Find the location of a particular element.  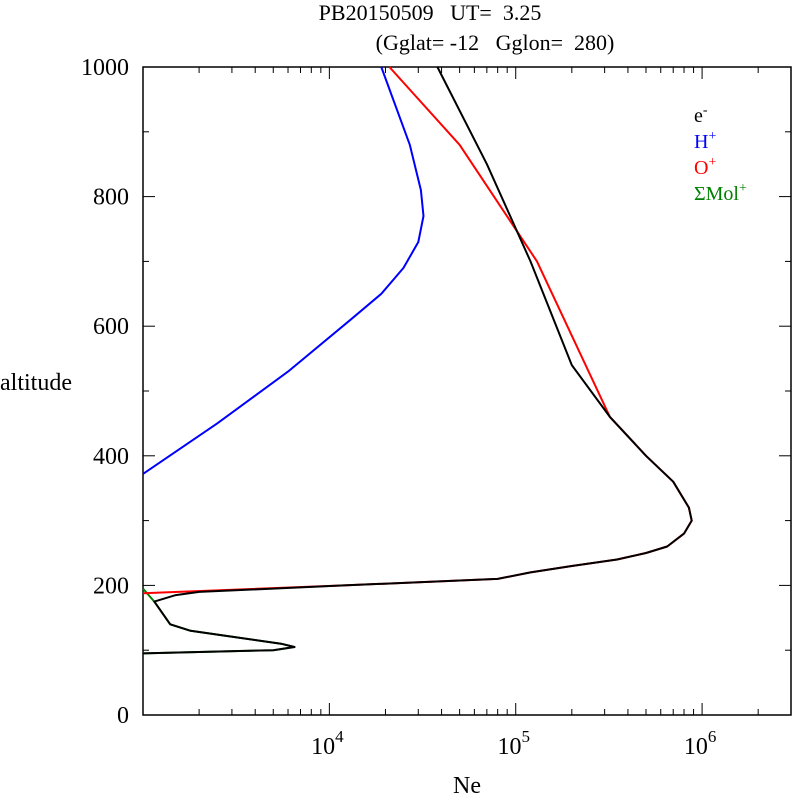

x-axis-label: Ne is located at coordinates (467, 784).